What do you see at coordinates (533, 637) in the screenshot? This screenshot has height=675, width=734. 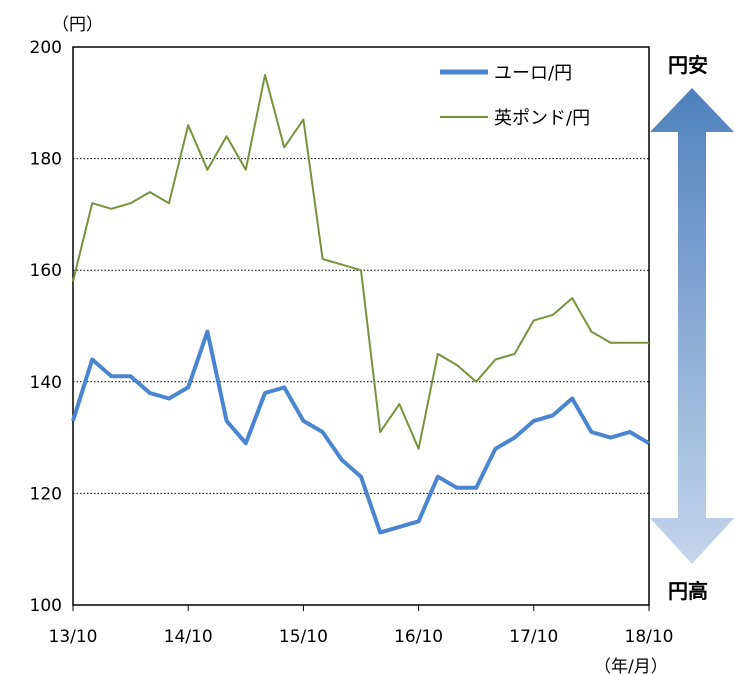 I see `x-tick-label: 17/10` at bounding box center [533, 637].